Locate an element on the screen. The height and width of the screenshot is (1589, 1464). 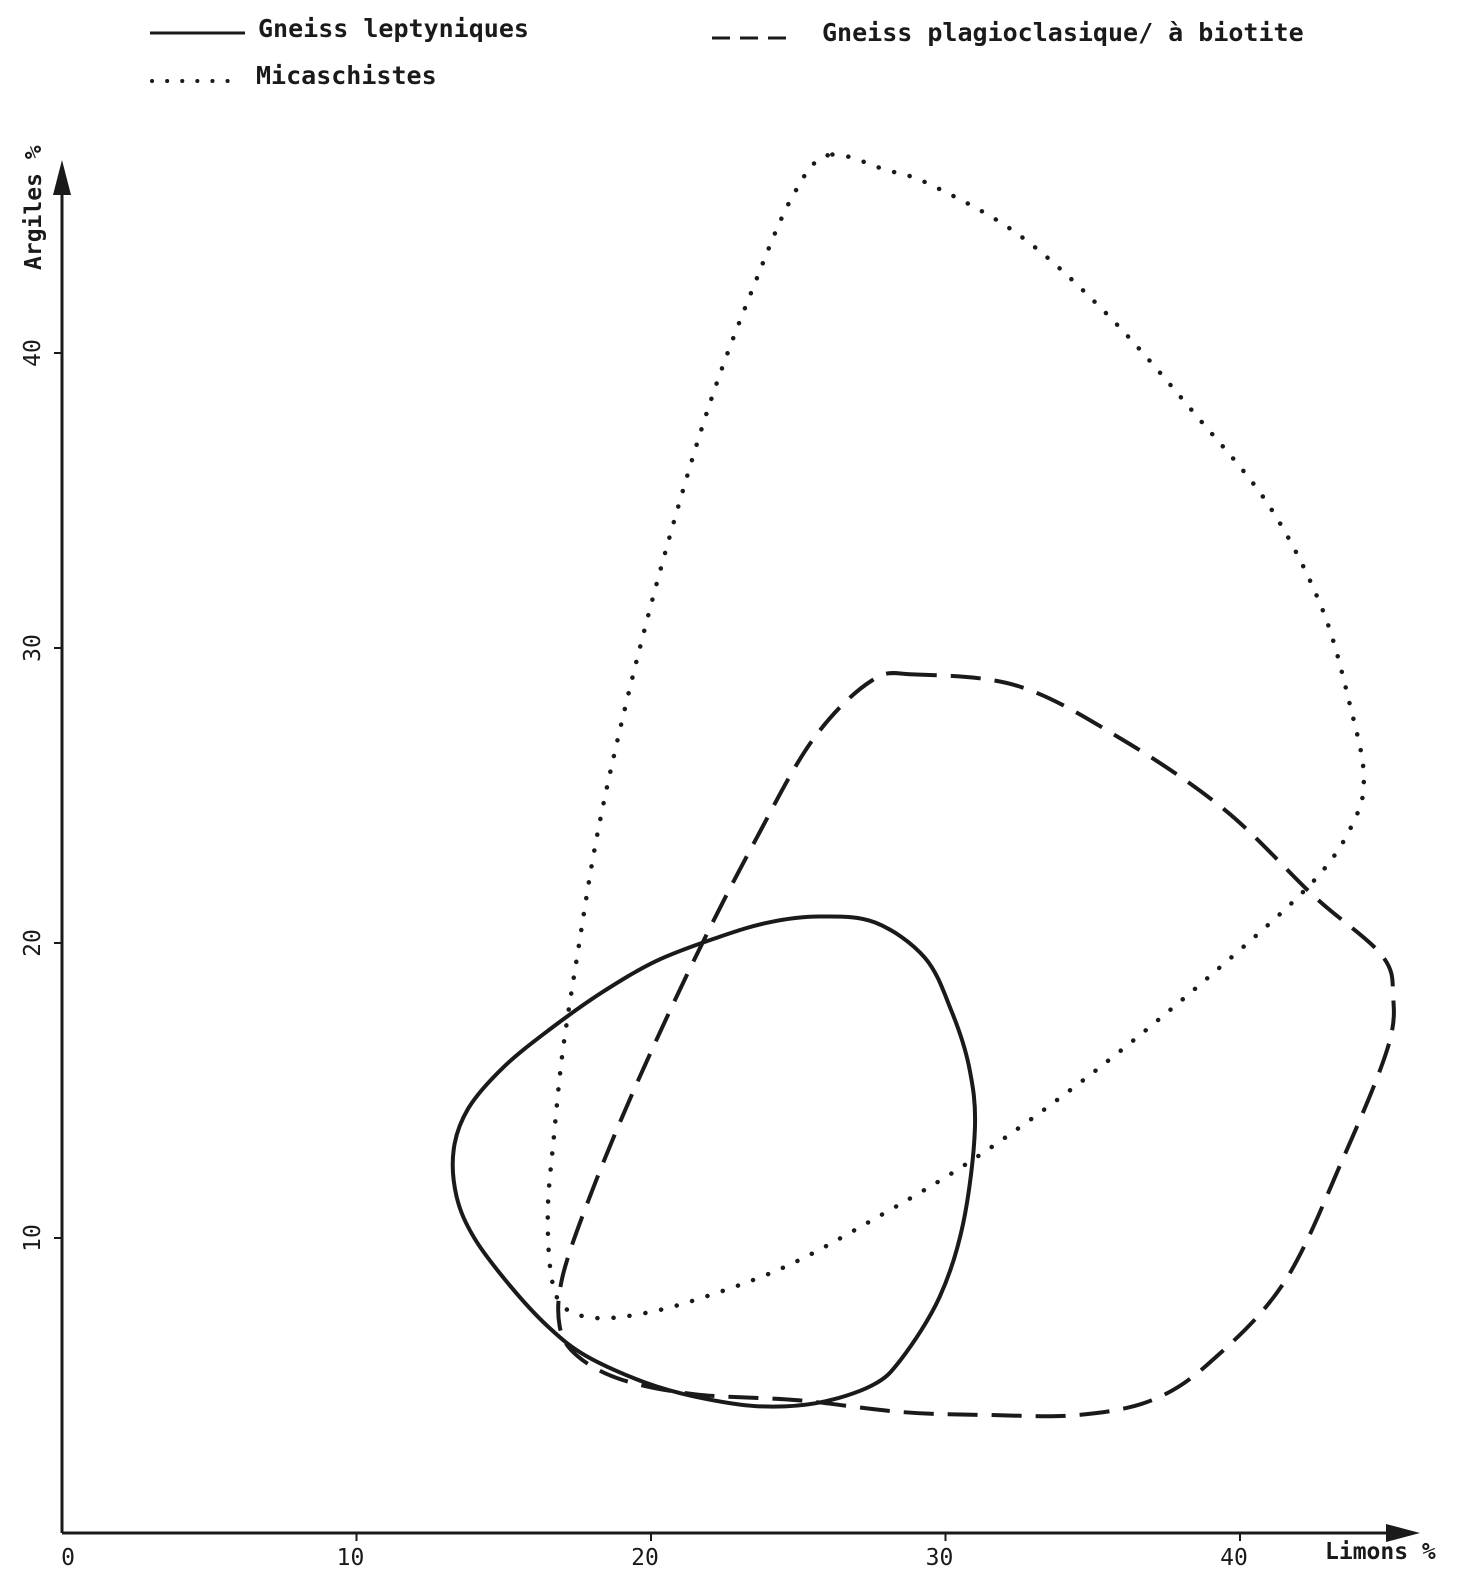
legend-item-micaschistes: Micaschistes is located at coordinates (293, 75).